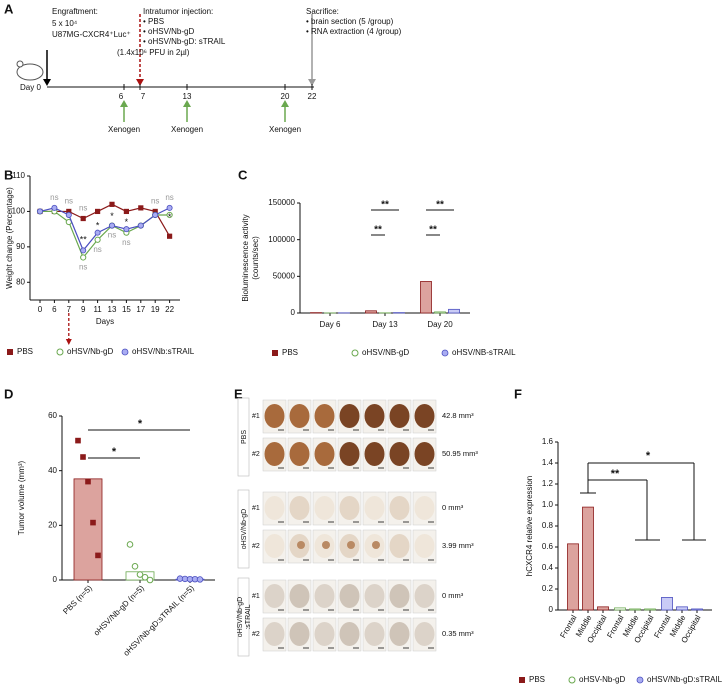 This screenshot has width=727, height=690. Describe the element at coordinates (9, 8) in the screenshot. I see `panel-letter: A` at that location.